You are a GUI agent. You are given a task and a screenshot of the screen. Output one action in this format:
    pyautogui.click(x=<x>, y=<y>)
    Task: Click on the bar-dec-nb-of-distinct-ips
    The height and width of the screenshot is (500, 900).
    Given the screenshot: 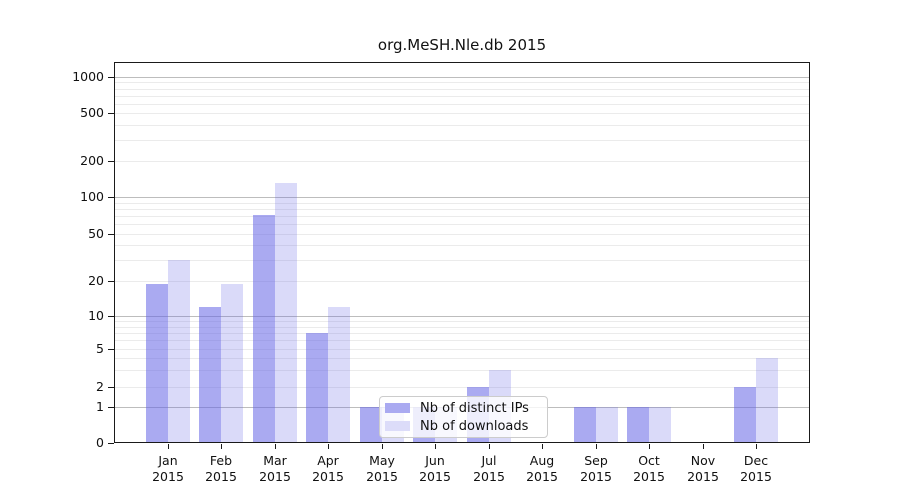 What is the action you would take?
    pyautogui.click(x=745, y=415)
    